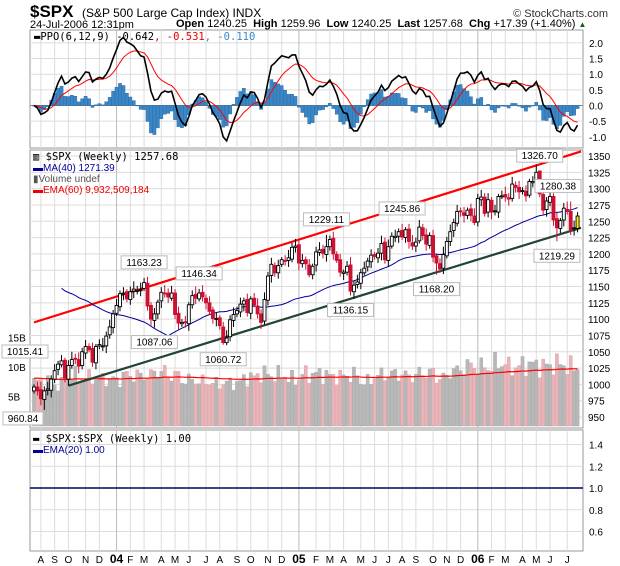 This screenshot has height=566, width=620. I want to click on ratio-legend-main: $SPX:$SPX (Weekly) 1.00, so click(118, 439).